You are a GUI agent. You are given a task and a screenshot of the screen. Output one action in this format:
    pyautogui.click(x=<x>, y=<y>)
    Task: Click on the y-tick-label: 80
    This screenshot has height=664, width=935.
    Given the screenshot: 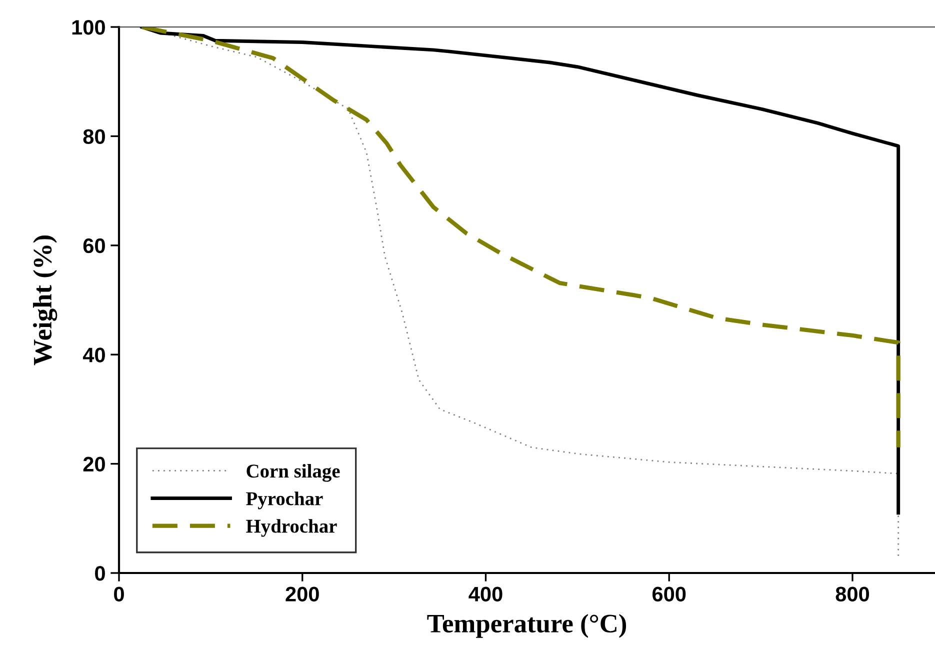 What is the action you would take?
    pyautogui.click(x=94, y=136)
    